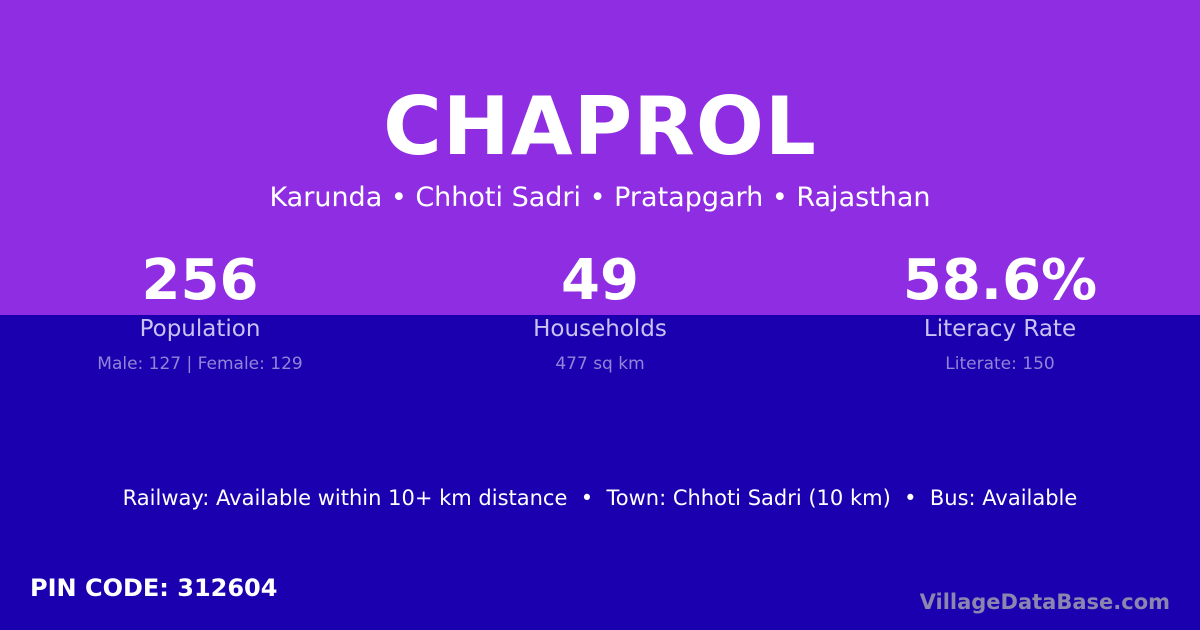 Image resolution: width=1200 pixels, height=630 pixels. What do you see at coordinates (200, 364) in the screenshot?
I see `stat-detail: Male: 127 | Female: 129` at bounding box center [200, 364].